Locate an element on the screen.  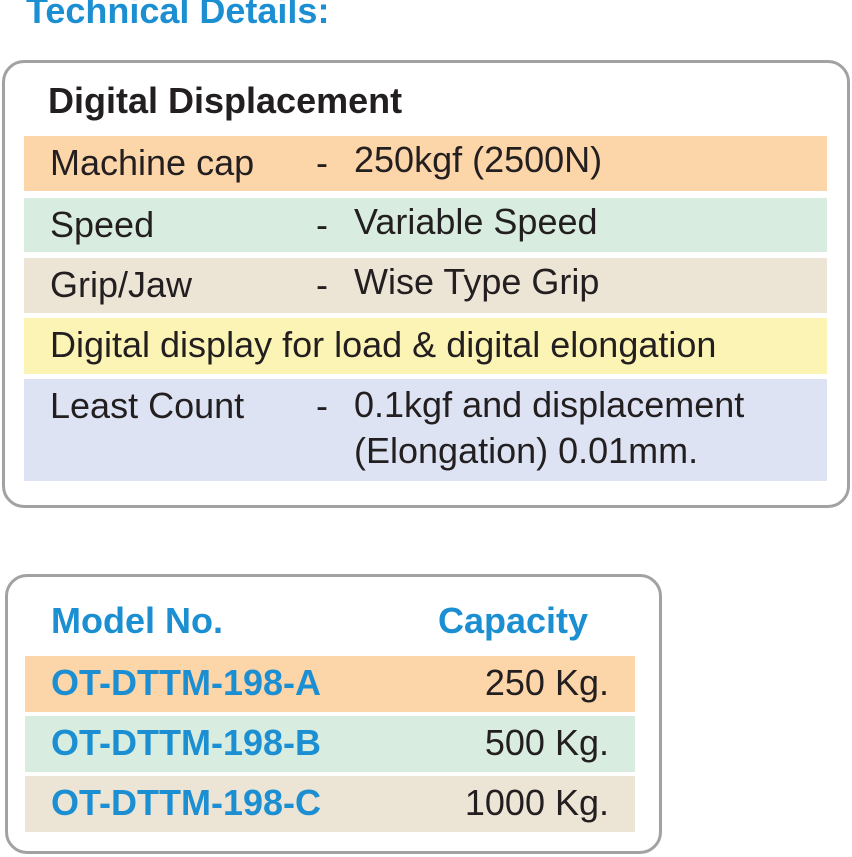
spec-row-grip-jaw: Grip/Jaw - Wise Type Grip is located at coordinates (425, 285).